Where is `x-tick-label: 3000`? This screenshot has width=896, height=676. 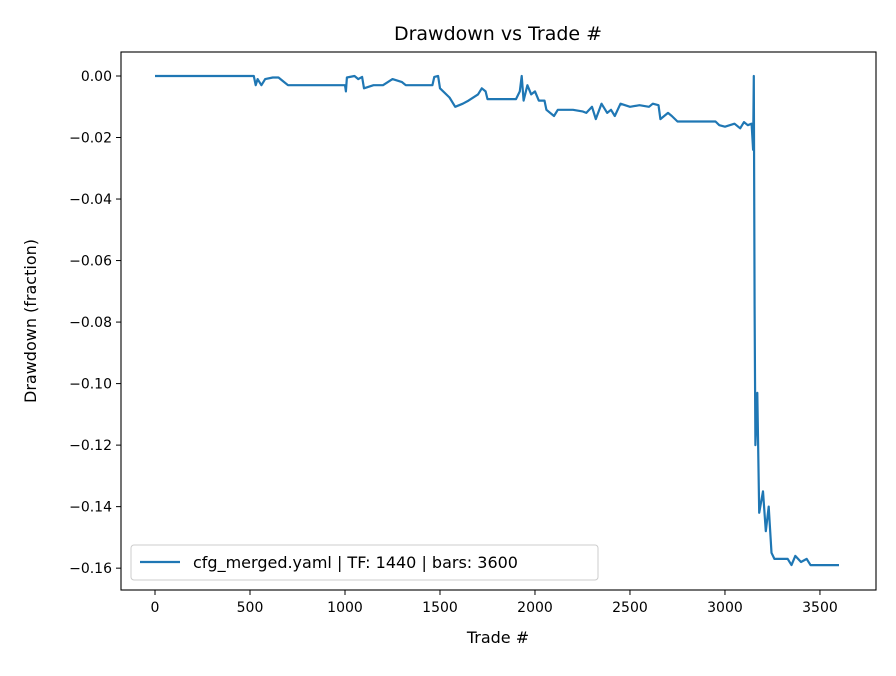 x-tick-label: 3000 is located at coordinates (725, 608).